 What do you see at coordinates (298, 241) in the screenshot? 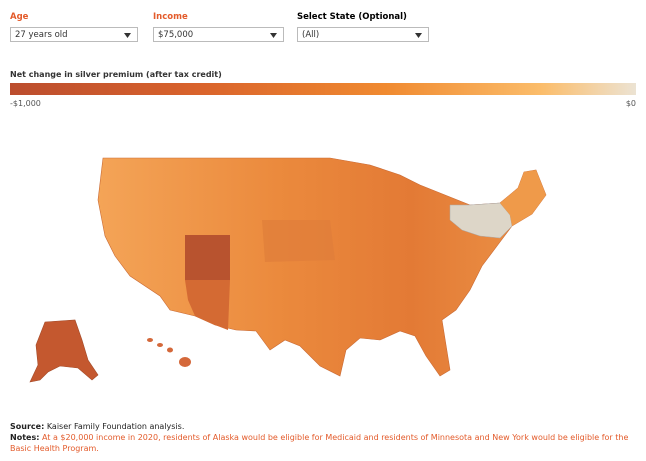
I see `plains` at bounding box center [298, 241].